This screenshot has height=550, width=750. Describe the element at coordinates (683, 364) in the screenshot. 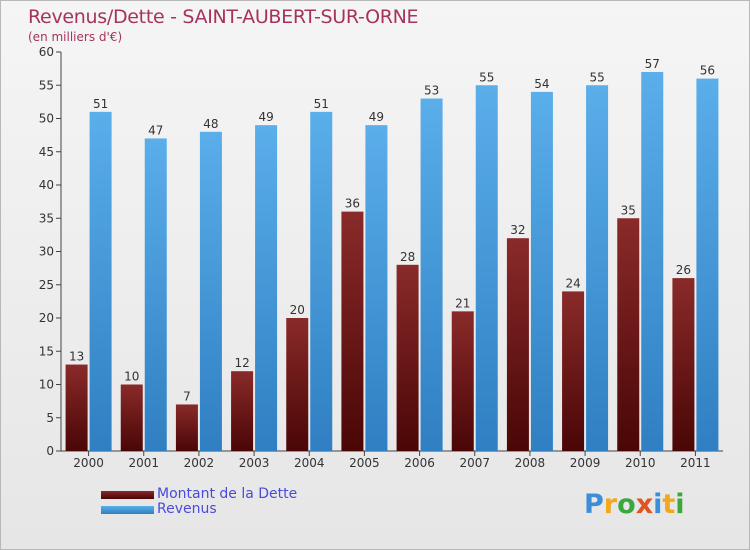

I see `bar-dette-2011` at that location.